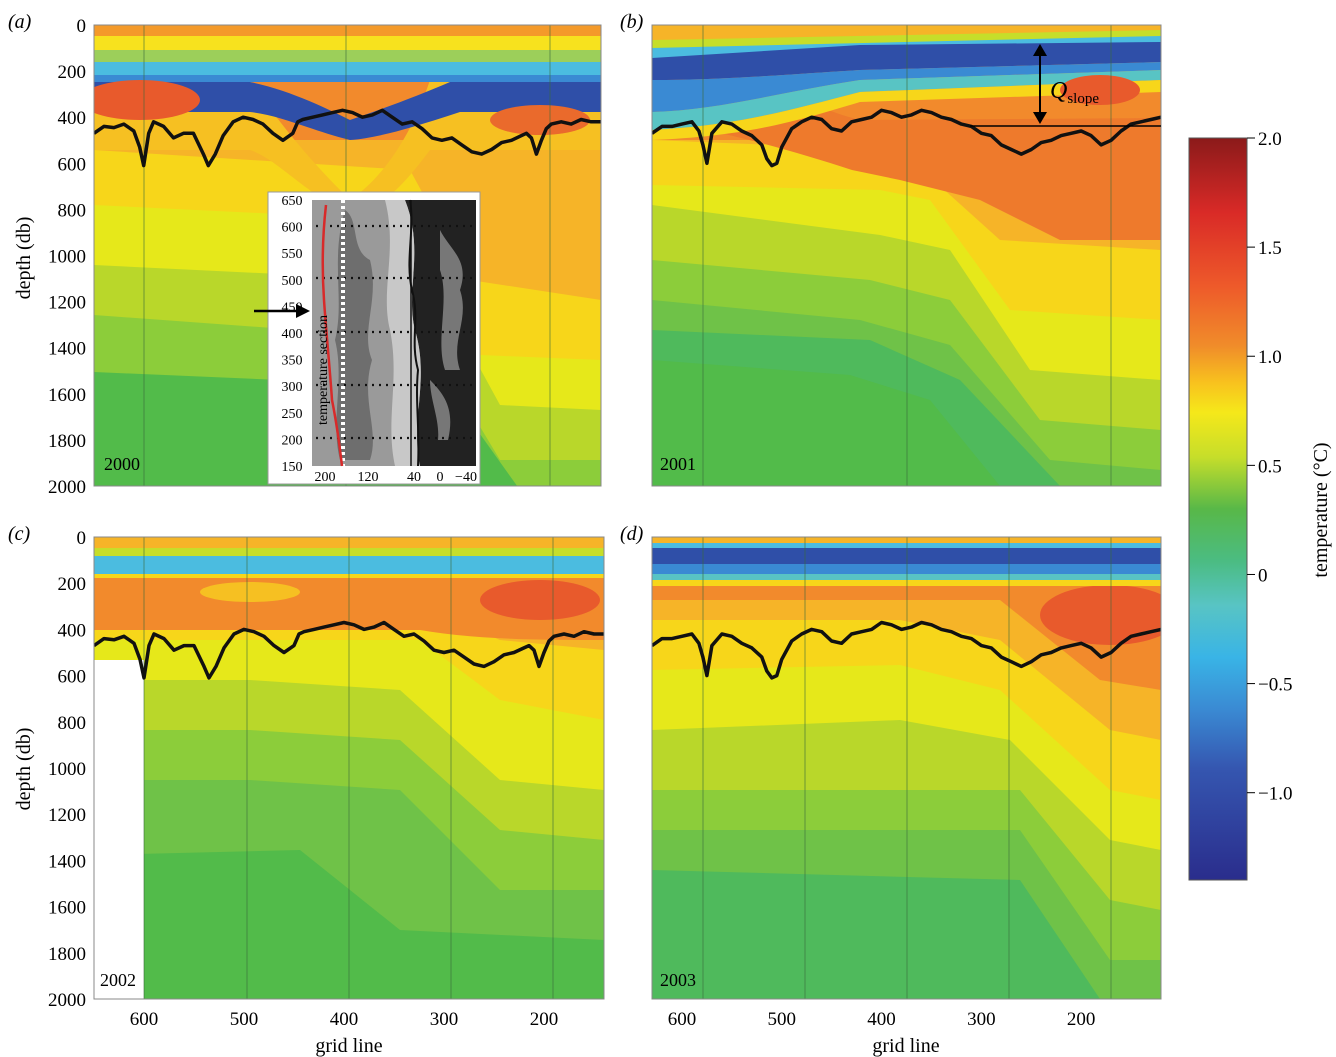 The width and height of the screenshot is (1336, 1057). Describe the element at coordinates (349, 650) in the screenshot. I see `panel-c-interface-line` at that location.